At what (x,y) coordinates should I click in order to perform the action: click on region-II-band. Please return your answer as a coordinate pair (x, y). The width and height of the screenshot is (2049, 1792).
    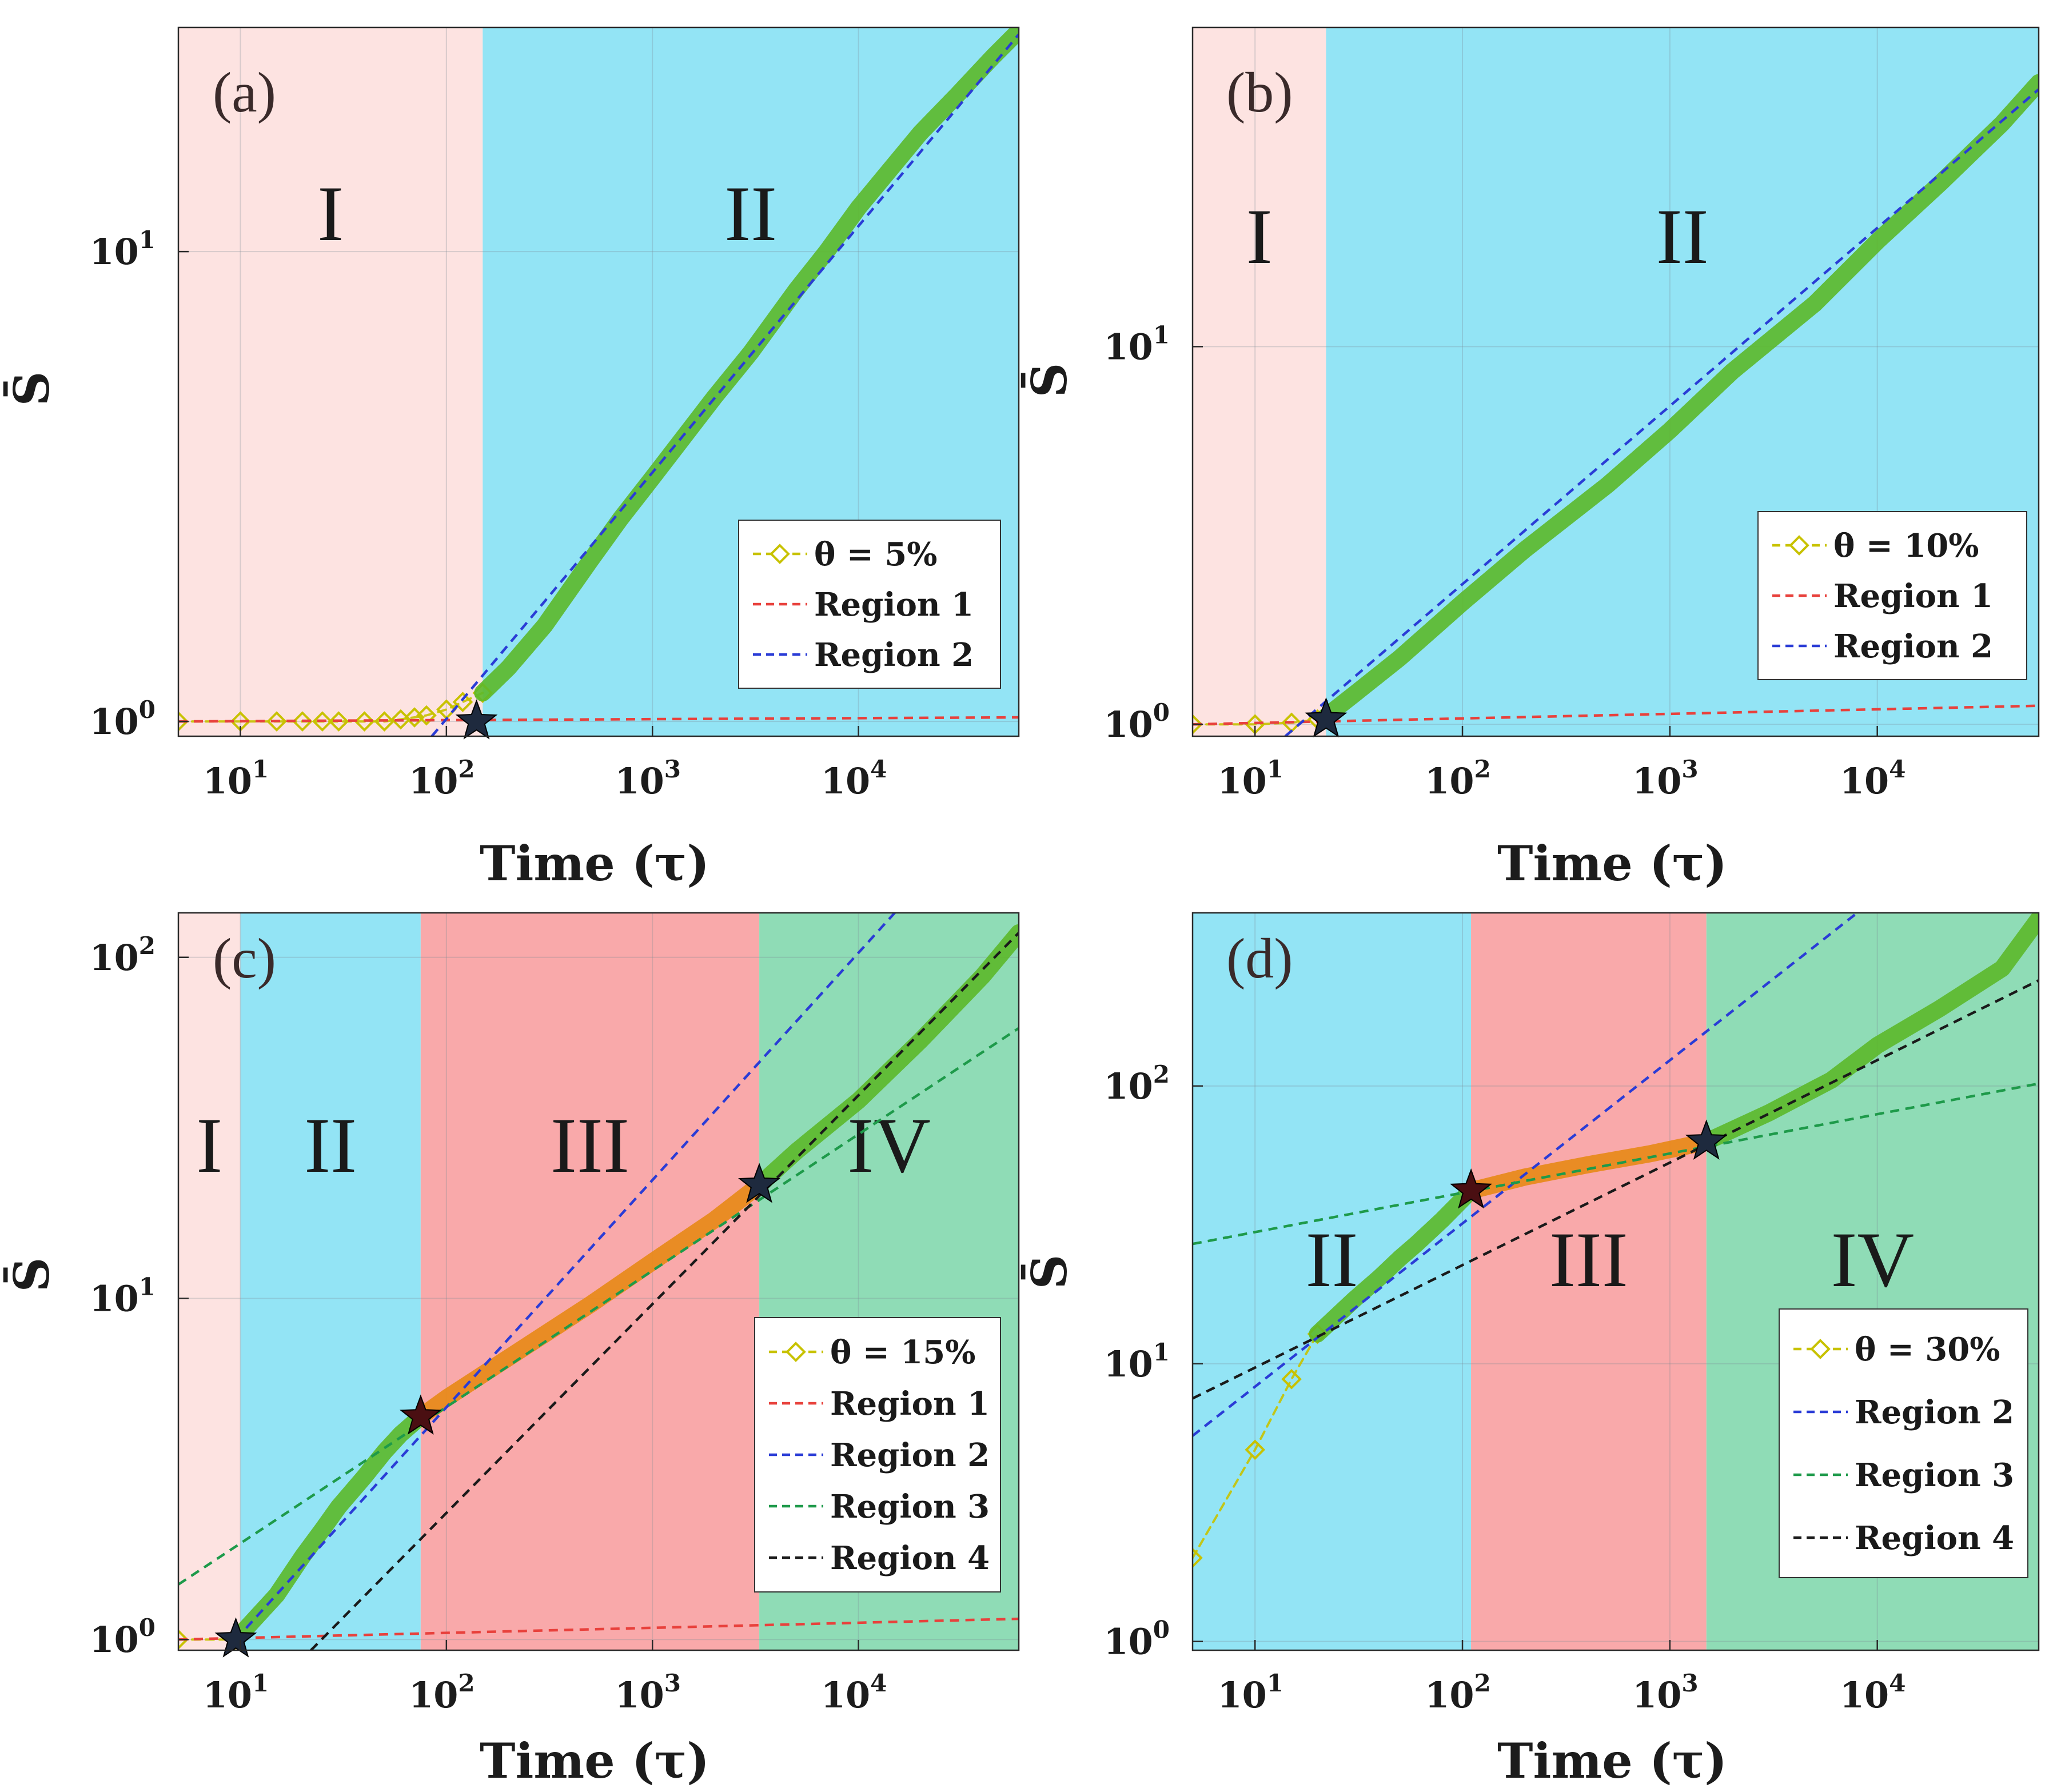
    Looking at the image, I should click on (330, 1281).